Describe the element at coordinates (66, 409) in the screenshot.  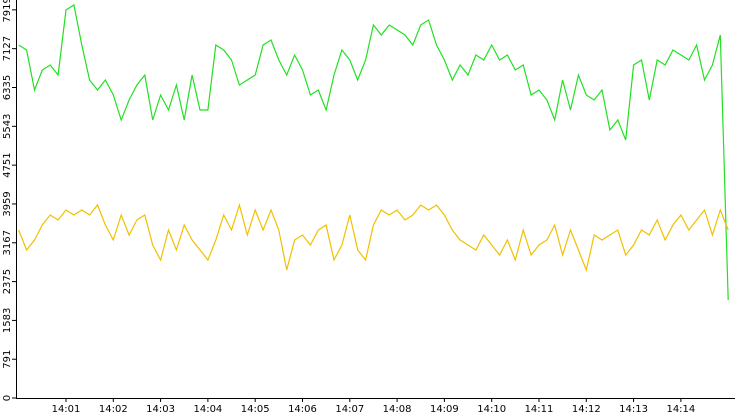
I see `x-tick-label: 14:01` at that location.